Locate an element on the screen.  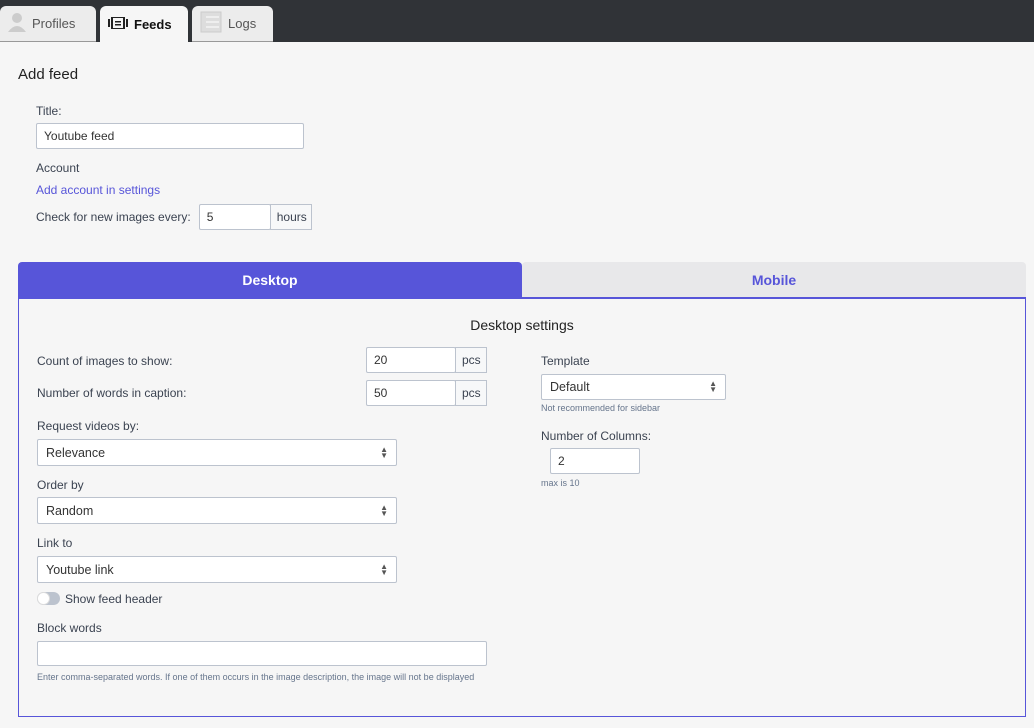
columns-hint: max is 10 is located at coordinates (560, 483).